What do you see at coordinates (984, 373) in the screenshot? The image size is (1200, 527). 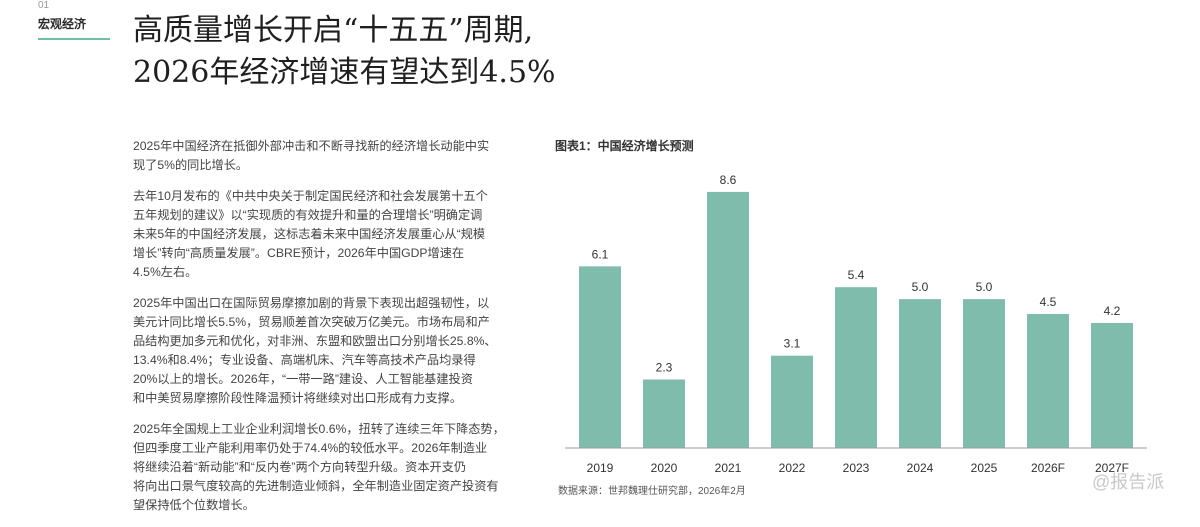 I see `bar-2025` at bounding box center [984, 373].